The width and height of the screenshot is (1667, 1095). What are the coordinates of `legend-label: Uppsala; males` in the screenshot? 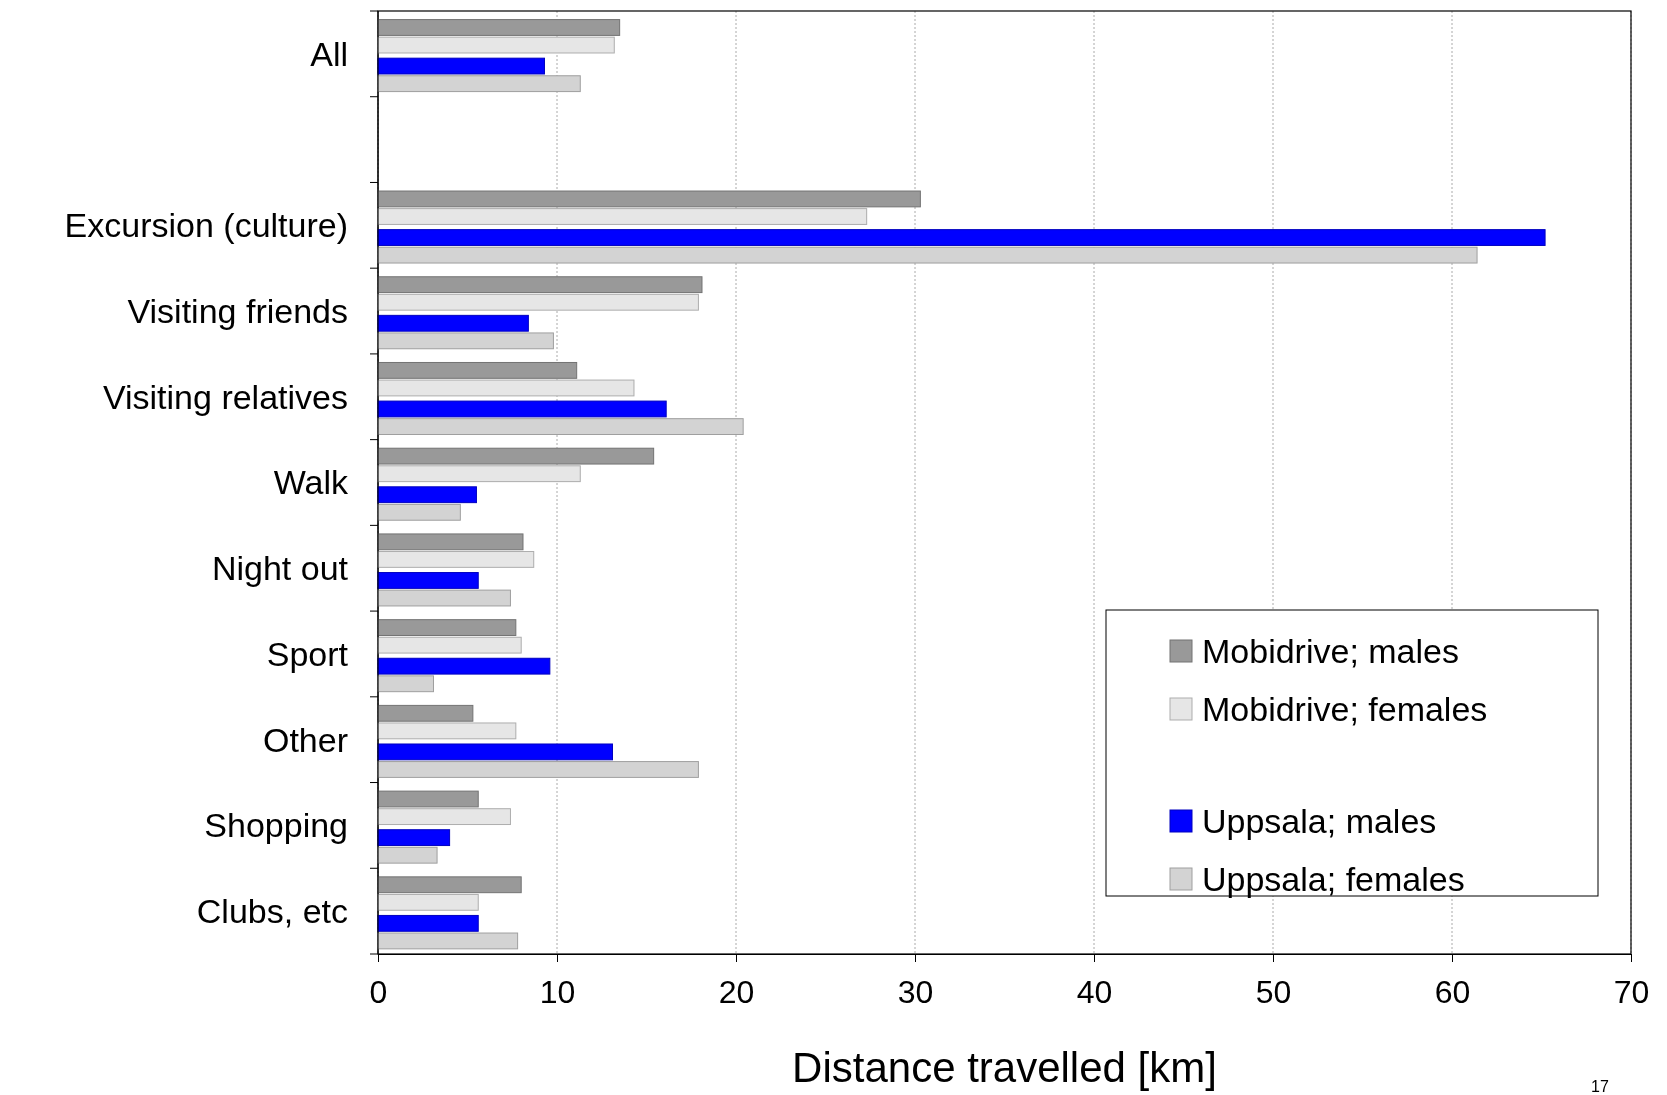 It's located at (1319, 820).